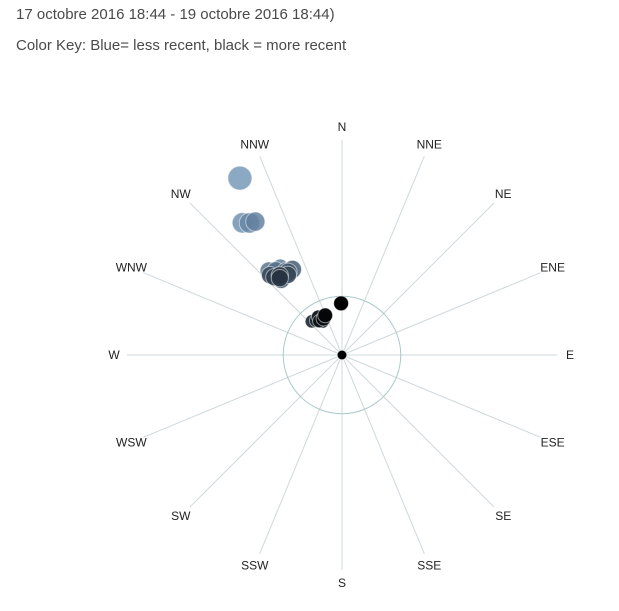  What do you see at coordinates (570, 355) in the screenshot?
I see `direction-label-e: E` at bounding box center [570, 355].